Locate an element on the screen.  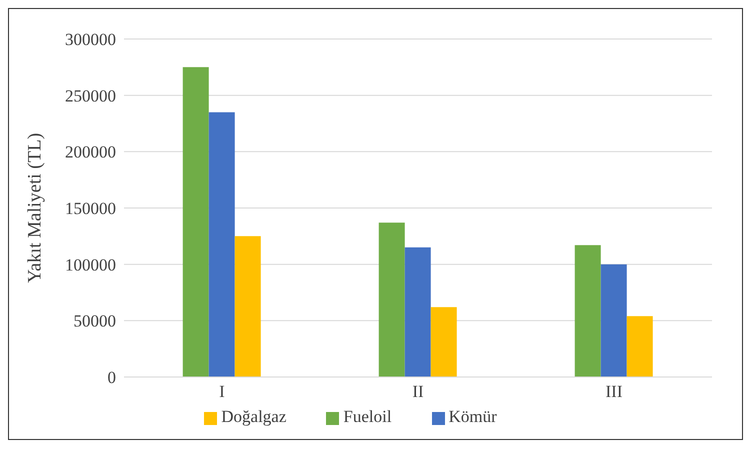
legend-label: Kömür is located at coordinates (472, 416).